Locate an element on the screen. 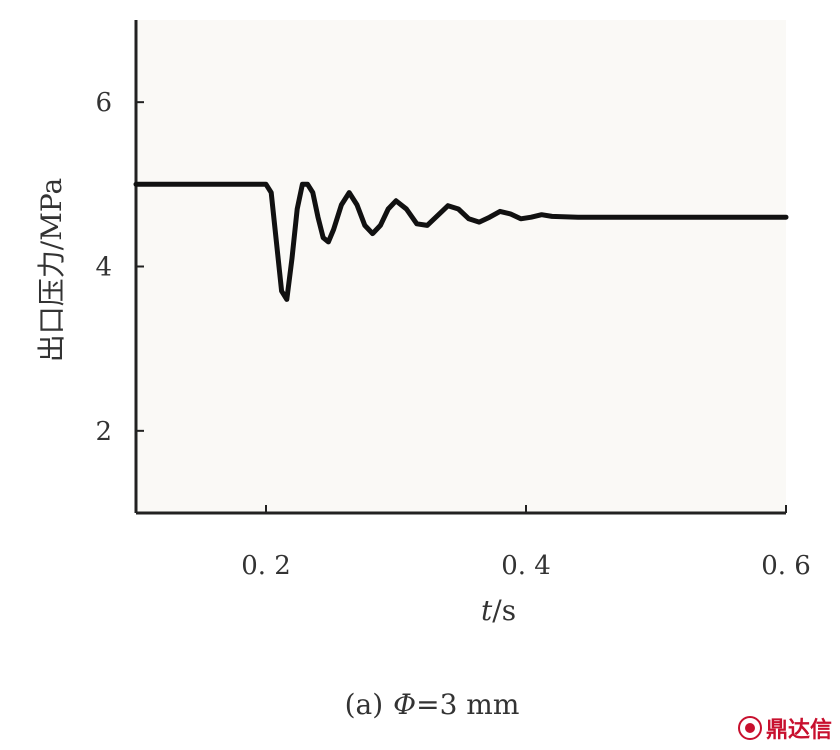 The width and height of the screenshot is (840, 750). watermark-logo-icon is located at coordinates (749, 728).